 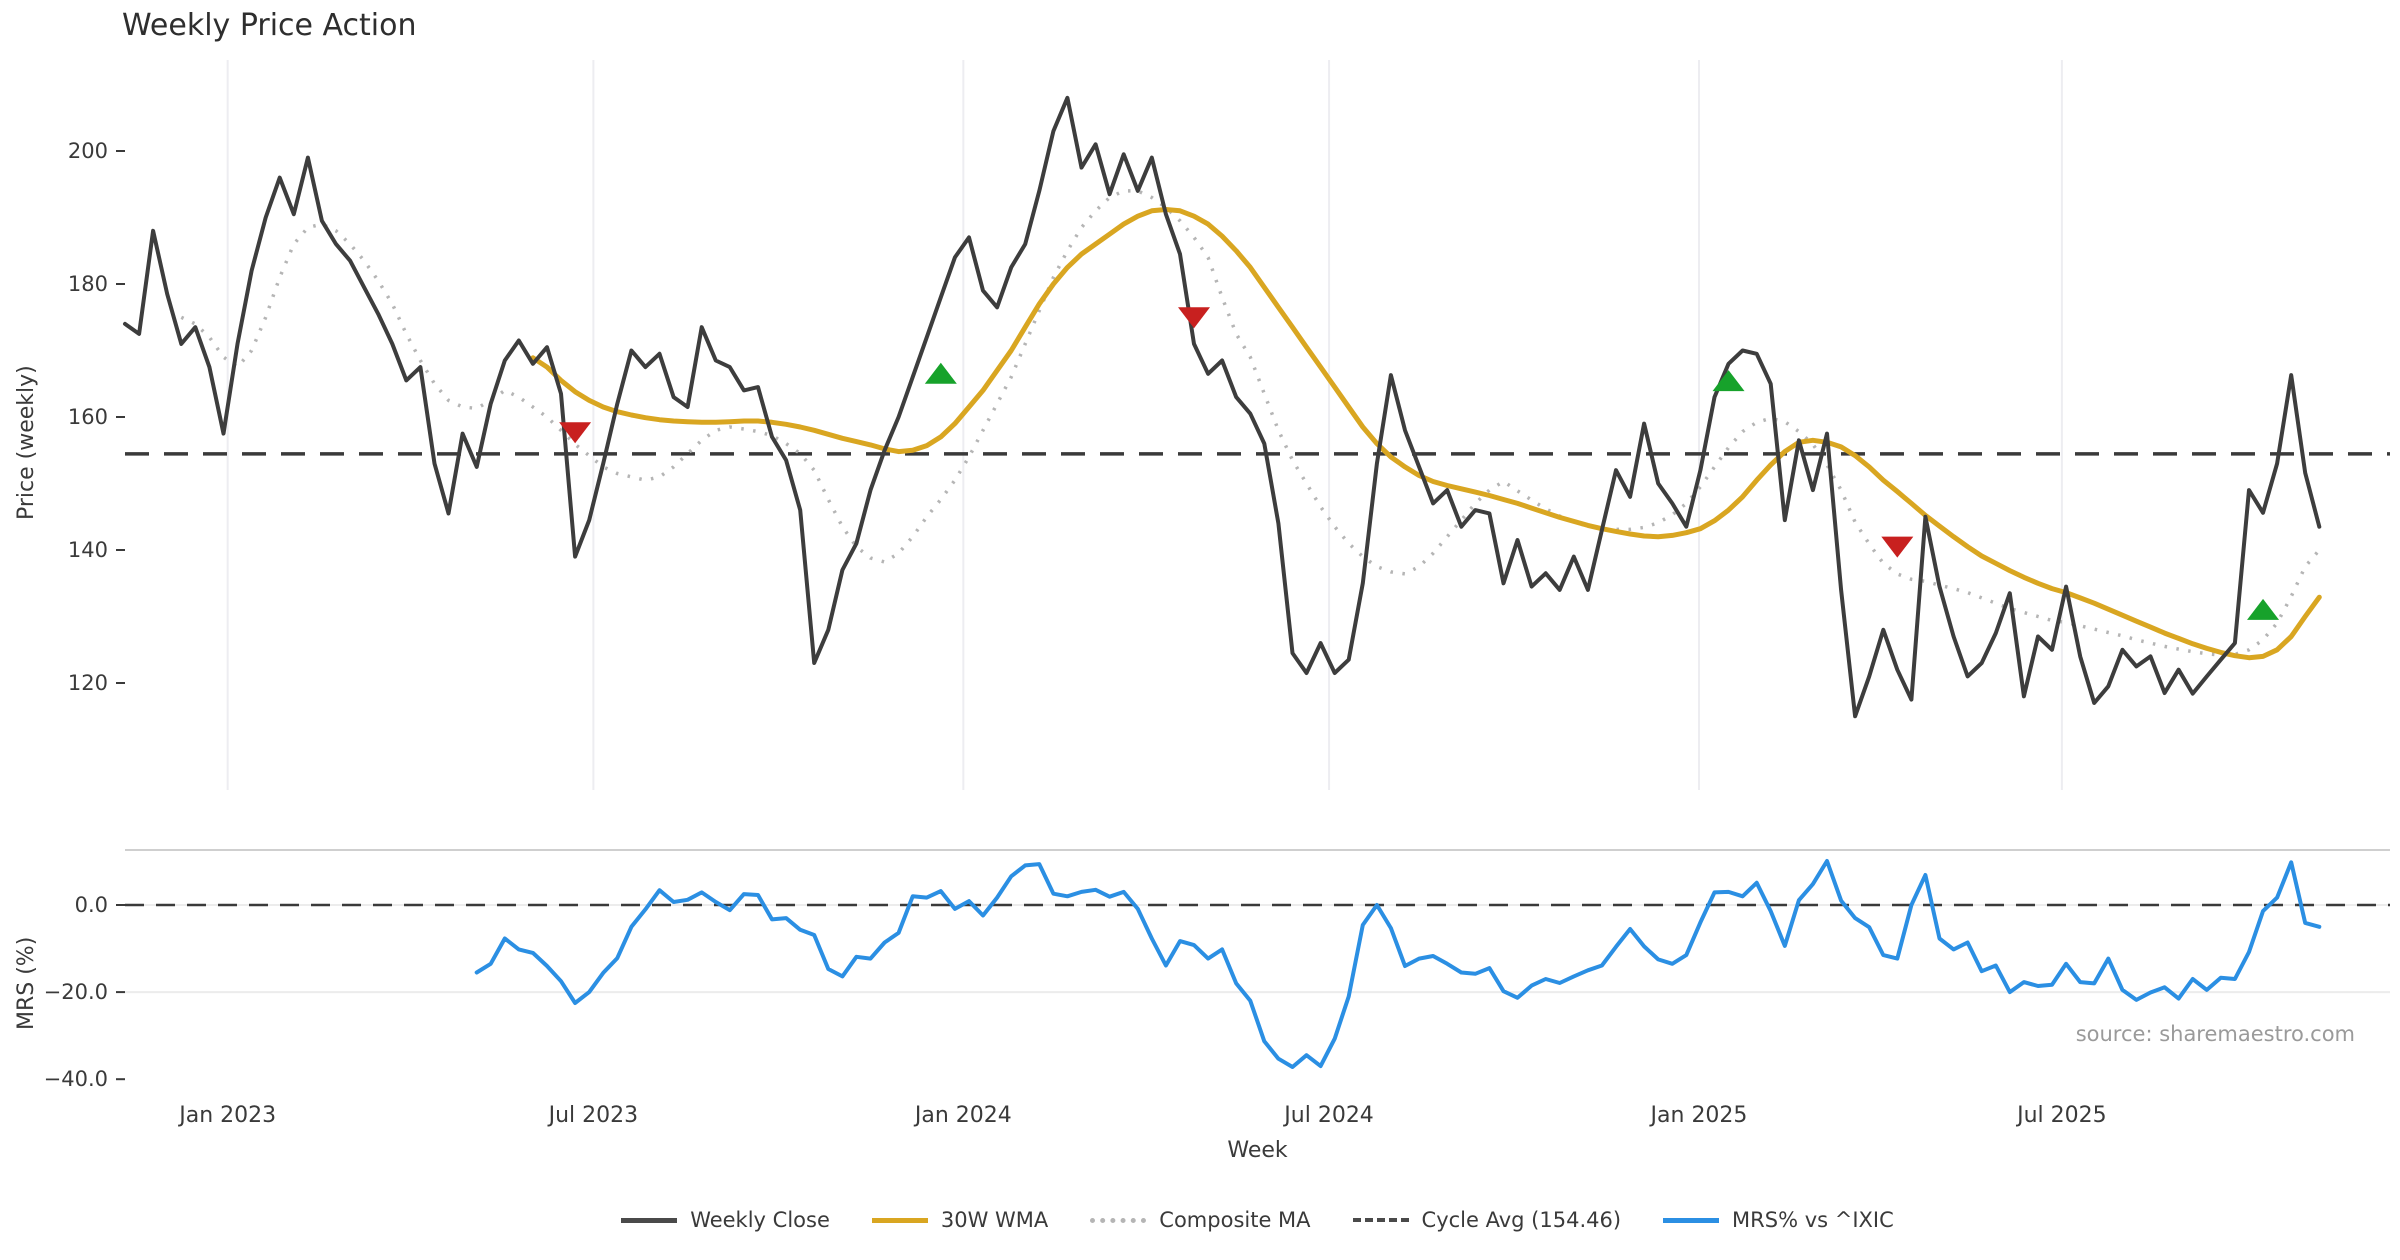 What do you see at coordinates (962, 1115) in the screenshot?
I see `x-tick-label: Jan 2024` at bounding box center [962, 1115].